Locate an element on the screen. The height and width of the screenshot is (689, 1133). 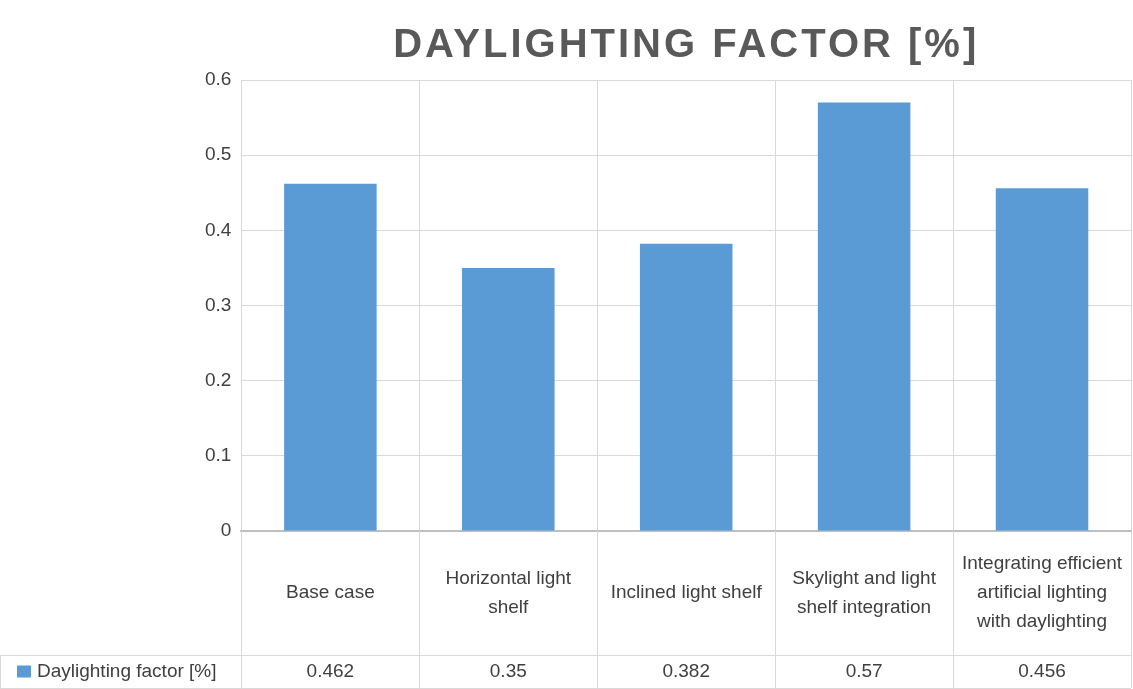
x-tick-label: Inclined light shelf is located at coordinates (686, 592).